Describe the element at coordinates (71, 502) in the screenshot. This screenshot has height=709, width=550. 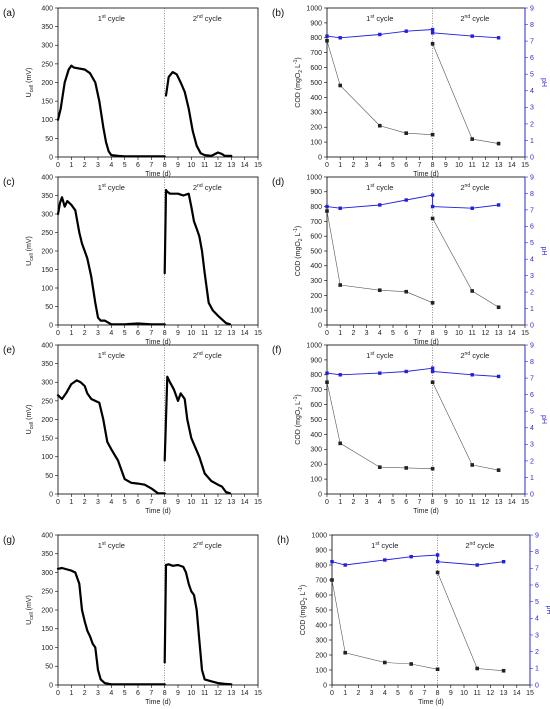
I see `x-tick-label: 1` at that location.